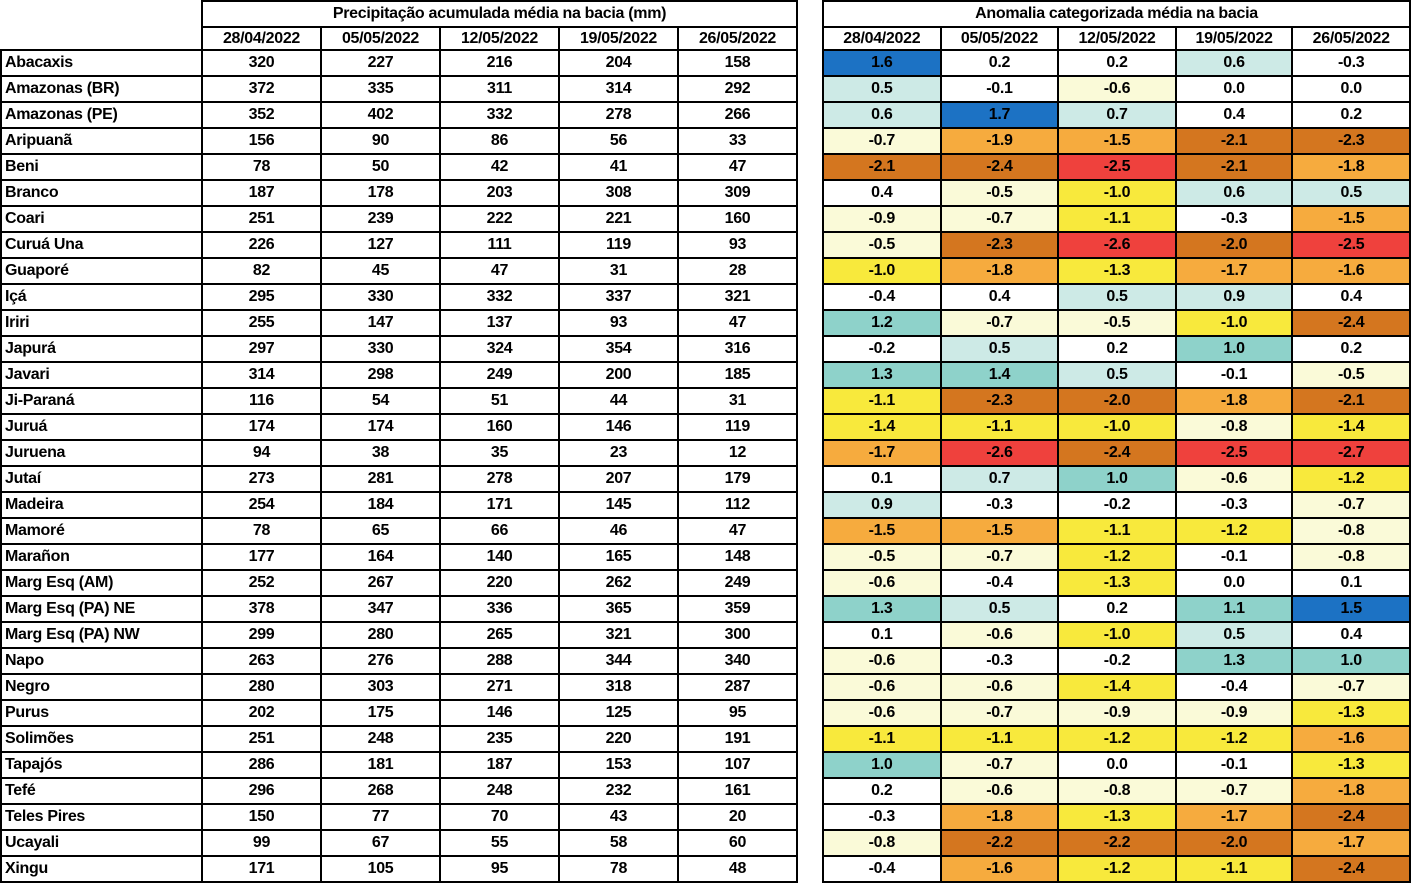 Image resolution: width=1411 pixels, height=885 pixels. I want to click on precip-value-cell: 298, so click(380, 375).